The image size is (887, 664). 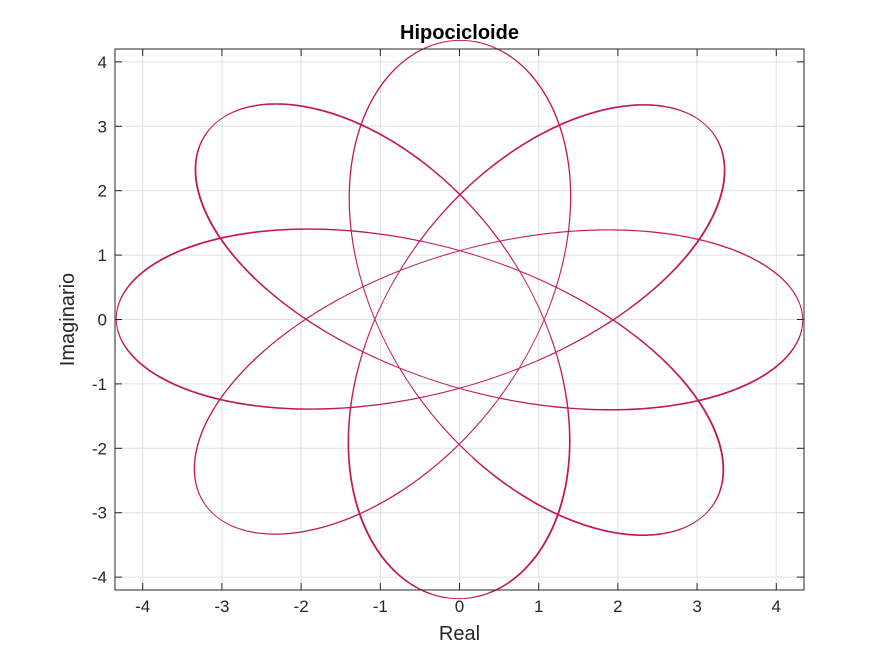 I want to click on y-tick-label: 1, so click(x=102, y=255).